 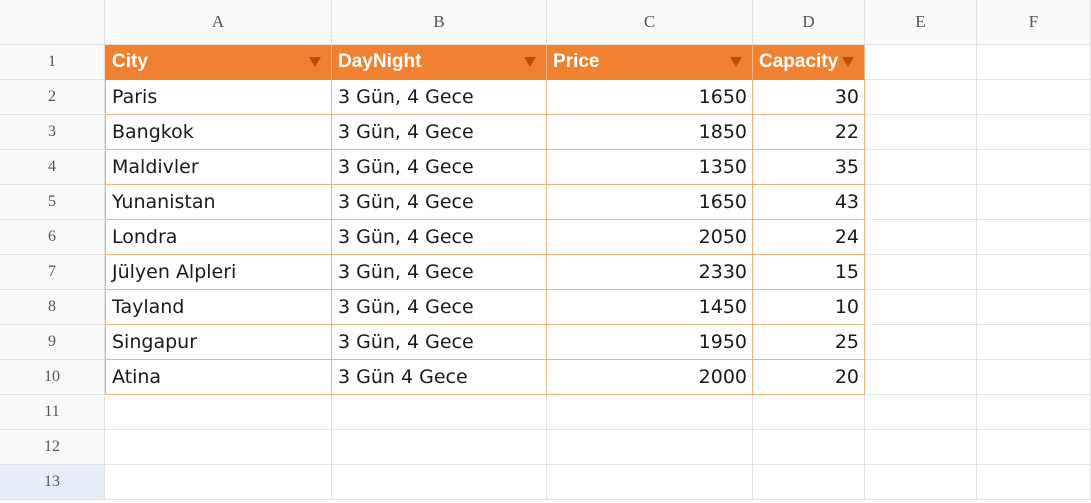 I want to click on cell-city: Yunanistan, so click(x=218, y=202).